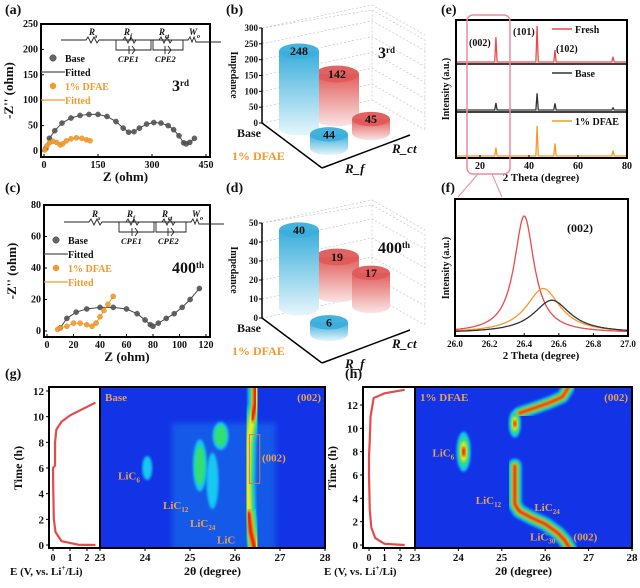 Image resolution: width=640 pixels, height=588 pixels. What do you see at coordinates (541, 356) in the screenshot?
I see `x-axis-label: 2 Theta (degree)` at bounding box center [541, 356].